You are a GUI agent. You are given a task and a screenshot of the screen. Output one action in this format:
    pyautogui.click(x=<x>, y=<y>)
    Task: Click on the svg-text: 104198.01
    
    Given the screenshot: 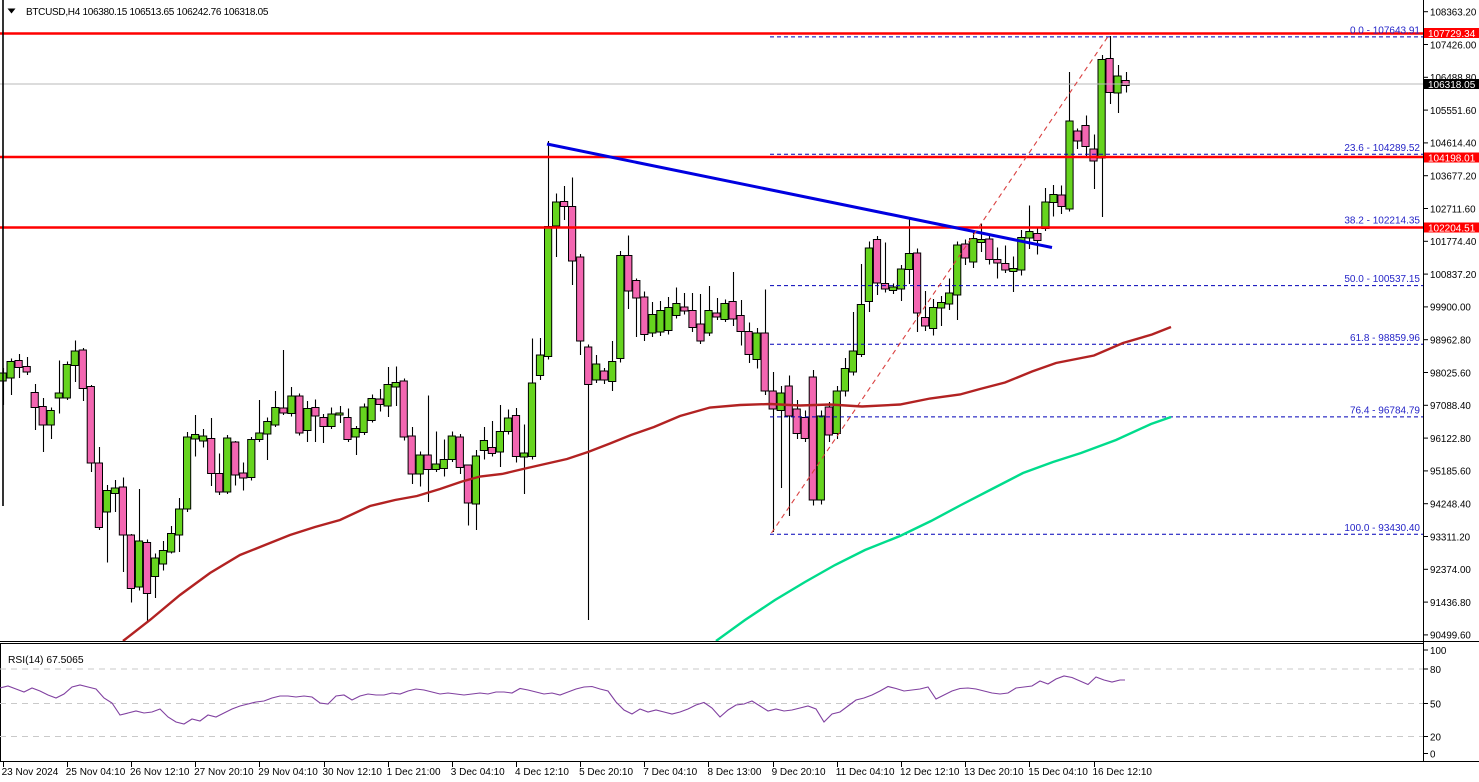 What is the action you would take?
    pyautogui.click(x=1452, y=158)
    